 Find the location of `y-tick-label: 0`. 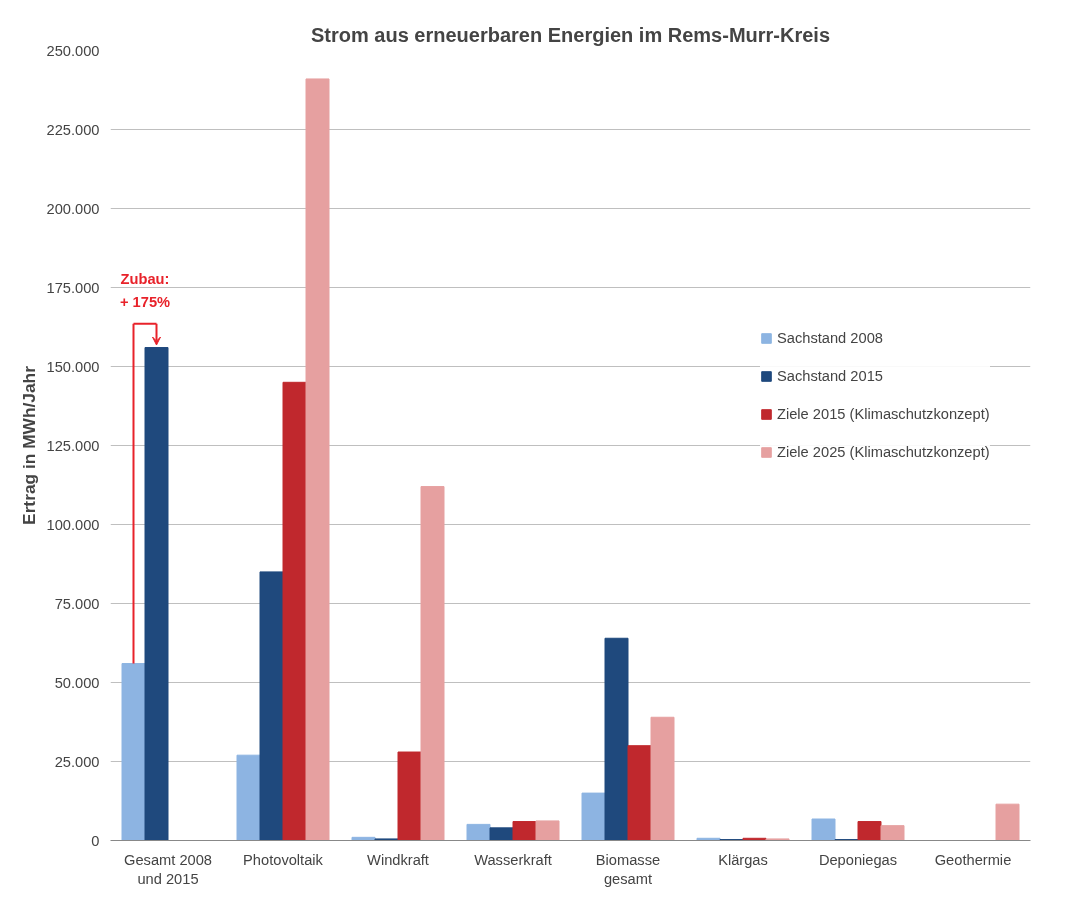

y-tick-label: 0 is located at coordinates (95, 840).